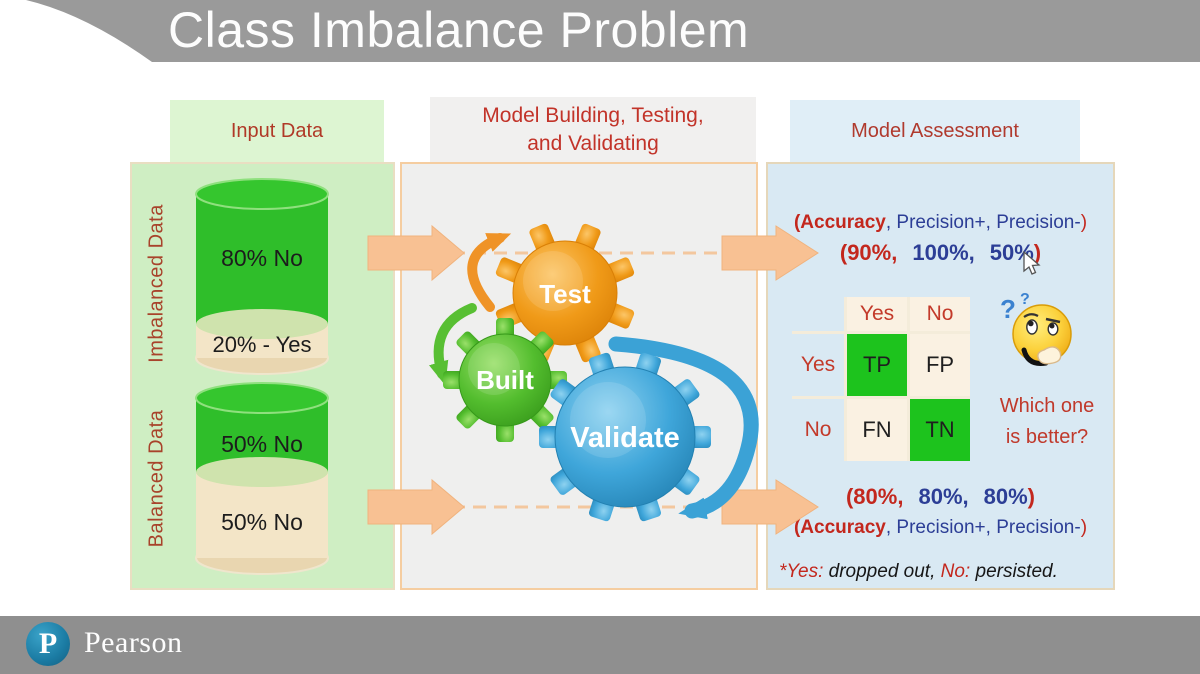 The image size is (1200, 674). What do you see at coordinates (277, 131) in the screenshot?
I see `input-data-header: Input Data` at bounding box center [277, 131].